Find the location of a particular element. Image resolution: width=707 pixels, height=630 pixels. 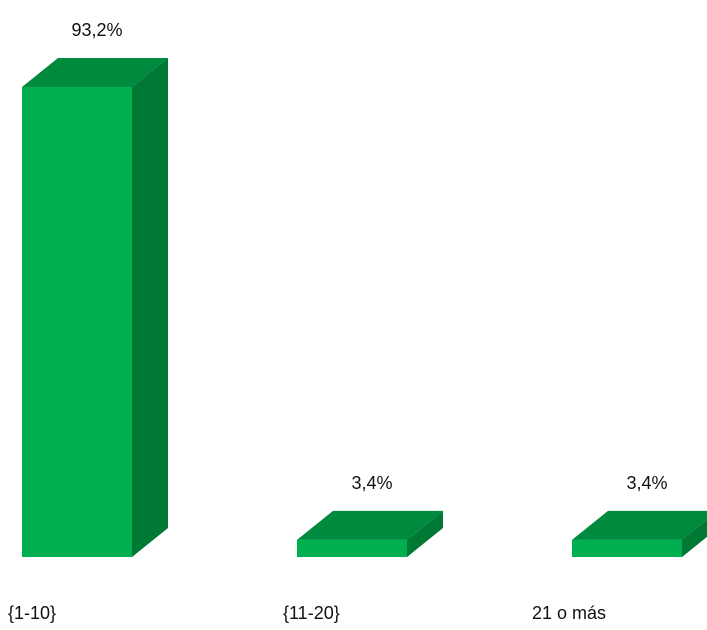

data-label: 93,2% is located at coordinates (96, 30).